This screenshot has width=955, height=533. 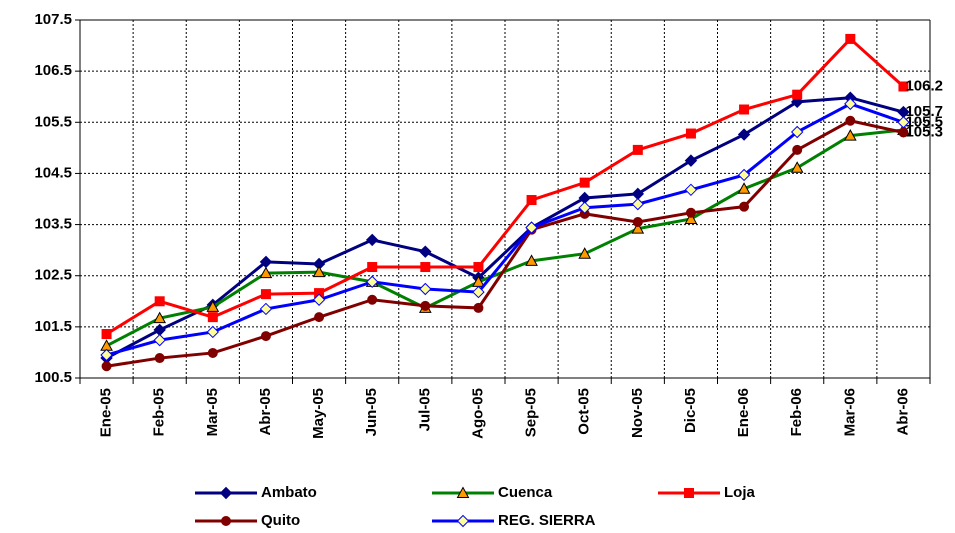 I want to click on x-tick-label: May-05, so click(x=318, y=413).